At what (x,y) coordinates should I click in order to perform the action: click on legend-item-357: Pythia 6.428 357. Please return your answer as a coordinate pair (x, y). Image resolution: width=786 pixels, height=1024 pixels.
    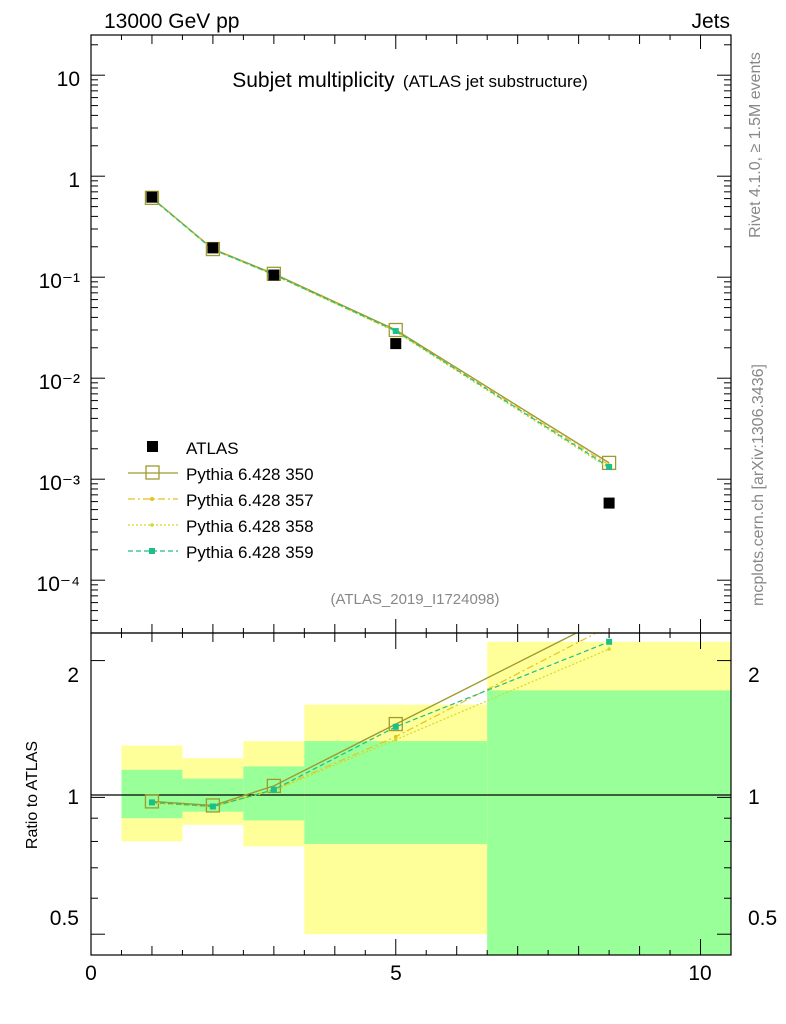
    Looking at the image, I should click on (221, 500).